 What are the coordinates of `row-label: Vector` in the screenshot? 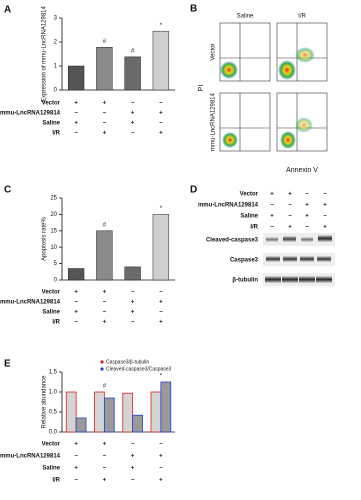 It's located at (214, 51).